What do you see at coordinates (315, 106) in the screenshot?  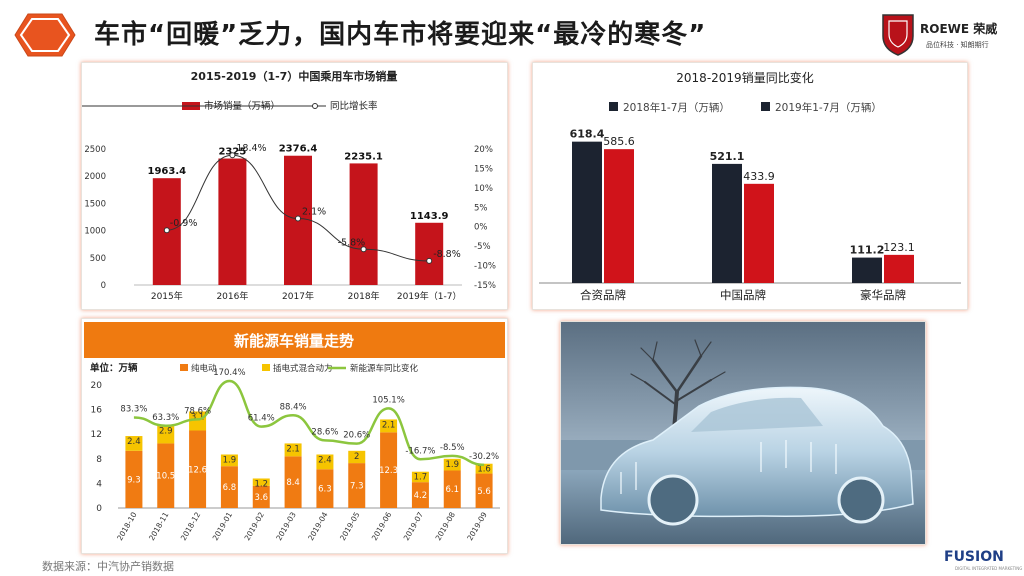 I see `legend-line-marker` at bounding box center [315, 106].